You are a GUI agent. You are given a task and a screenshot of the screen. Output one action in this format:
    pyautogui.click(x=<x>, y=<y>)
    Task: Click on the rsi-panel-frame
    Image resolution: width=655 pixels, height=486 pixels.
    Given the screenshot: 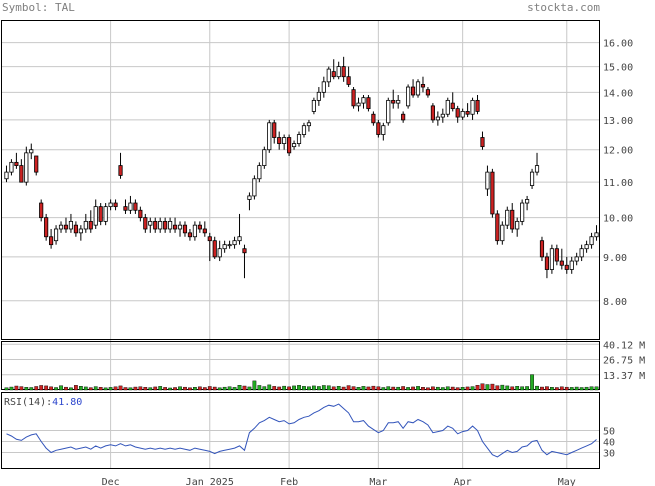 What is the action you would take?
    pyautogui.click(x=300, y=430)
    